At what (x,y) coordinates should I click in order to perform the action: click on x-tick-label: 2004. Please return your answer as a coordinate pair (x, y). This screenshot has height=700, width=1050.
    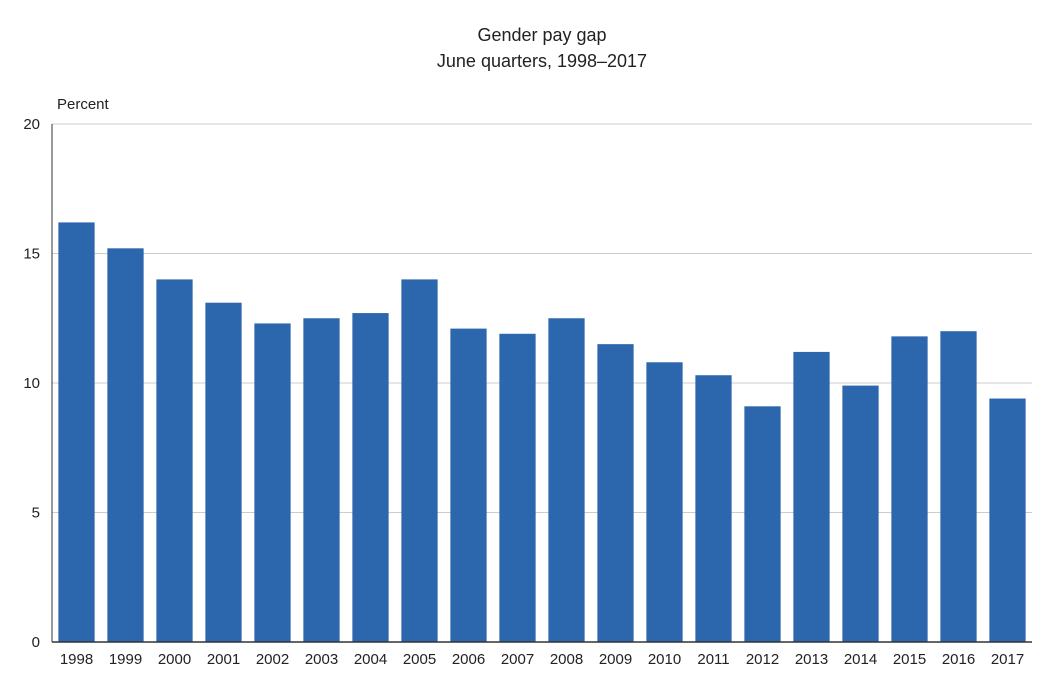
    Looking at the image, I should click on (370, 659).